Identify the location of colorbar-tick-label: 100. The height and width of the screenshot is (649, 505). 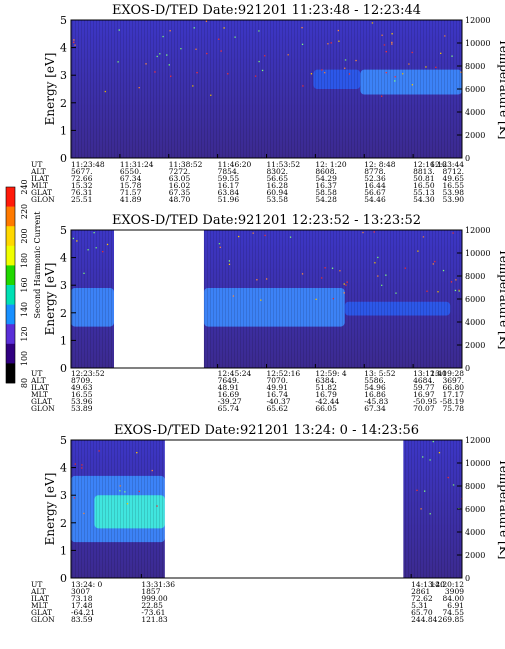
(24, 358).